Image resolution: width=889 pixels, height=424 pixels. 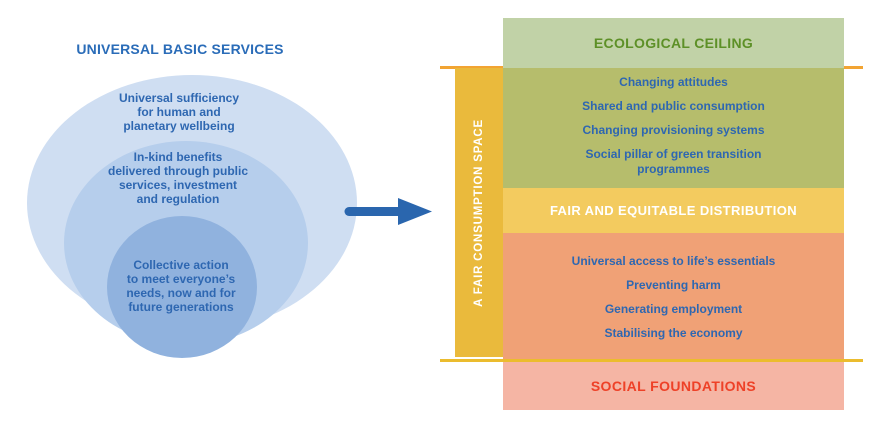 I want to click on inner-circle-label-line: to meet everyone’s, so click(x=181, y=279).